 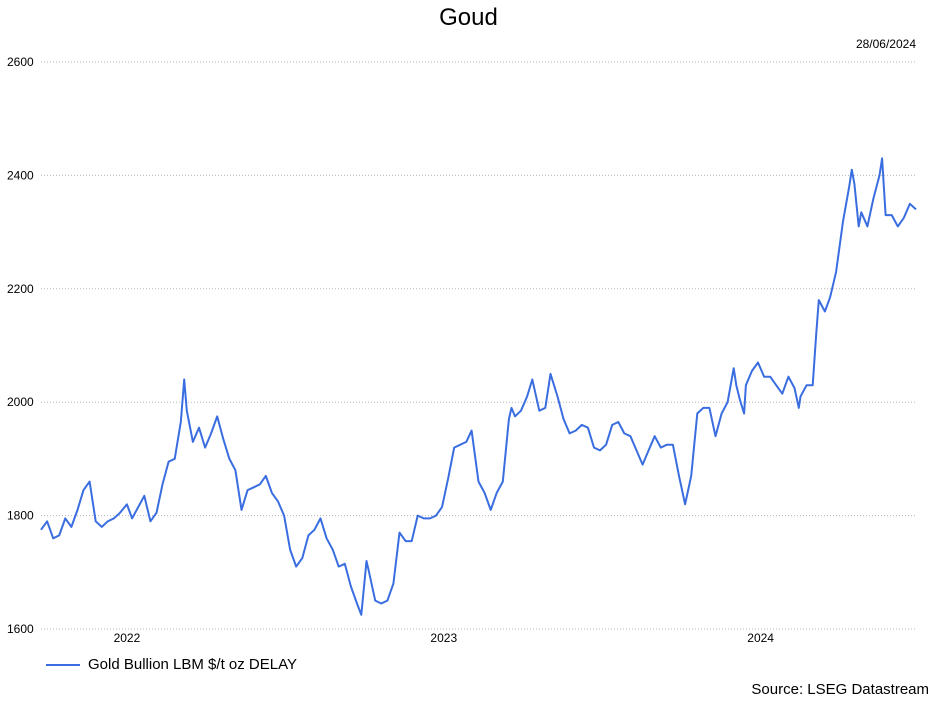 I want to click on x-tick-label: 2023, so click(x=443, y=638).